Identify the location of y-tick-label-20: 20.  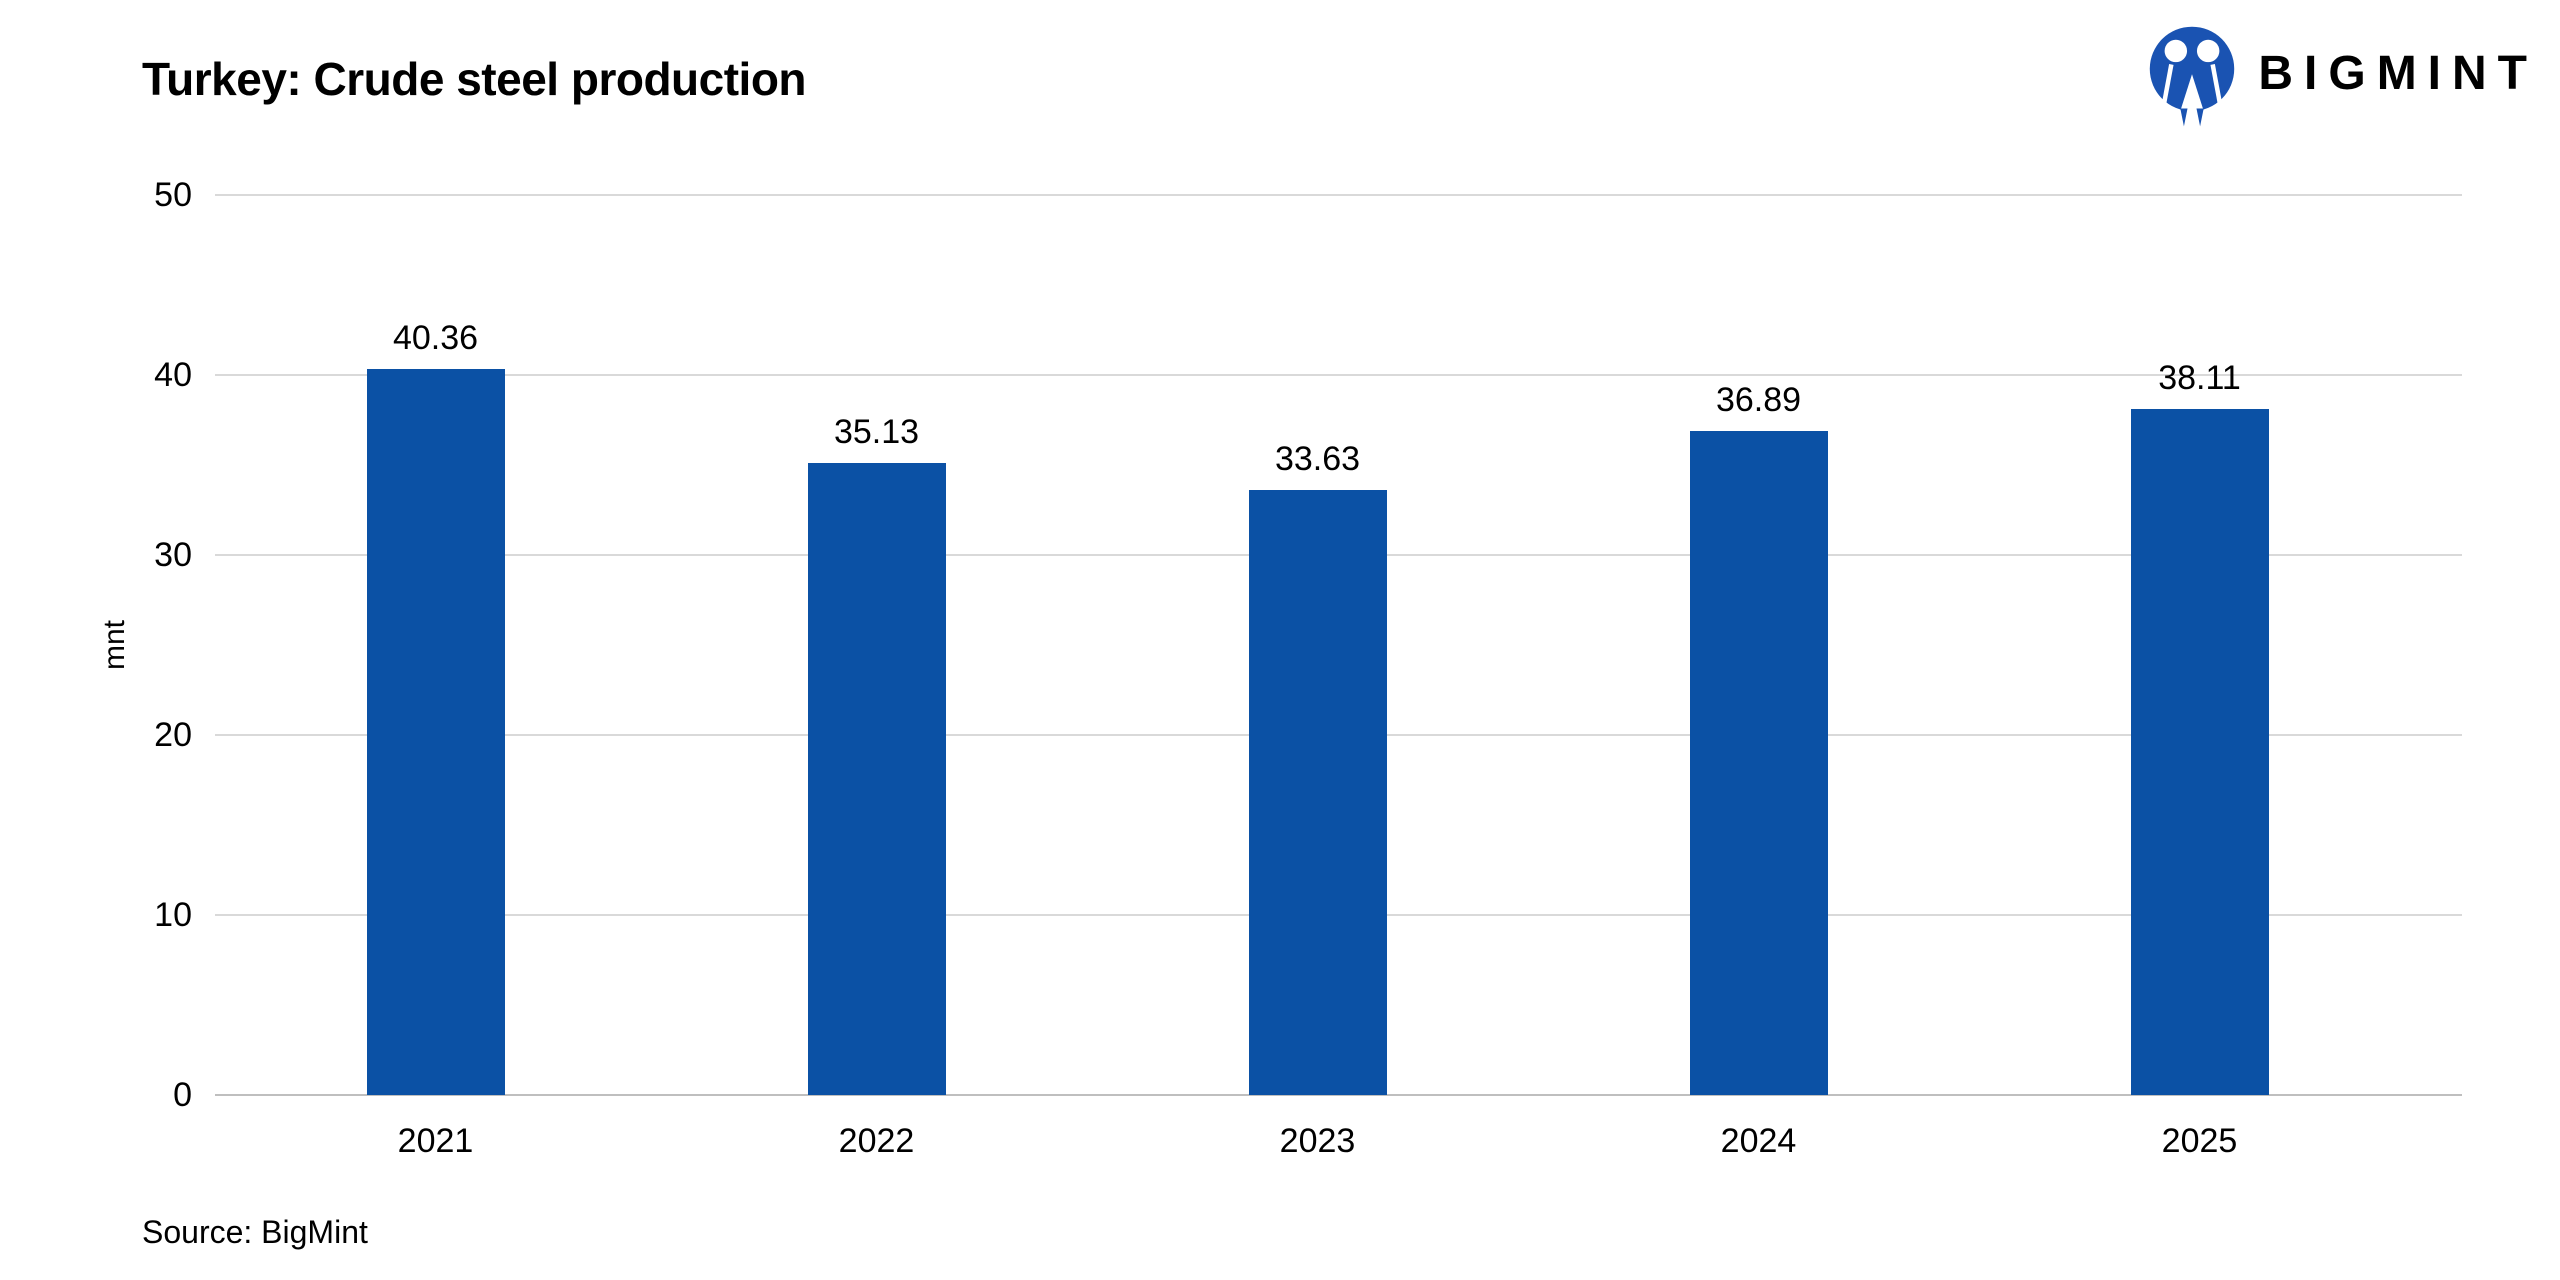
(173, 735).